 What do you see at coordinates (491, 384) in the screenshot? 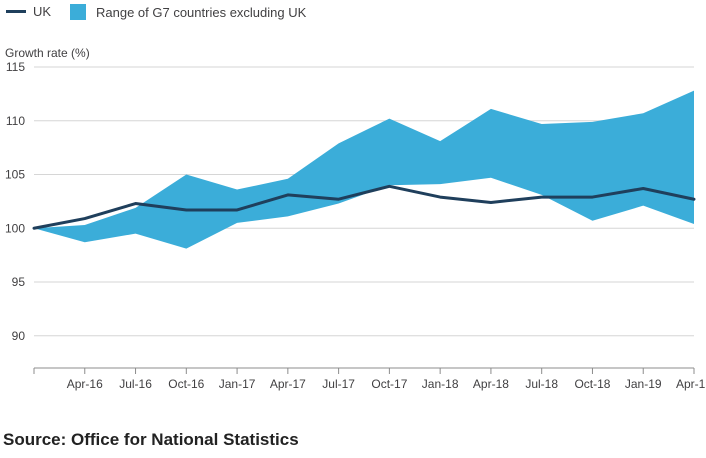
I see `x-tick-label-apr-18: Apr-18` at bounding box center [491, 384].